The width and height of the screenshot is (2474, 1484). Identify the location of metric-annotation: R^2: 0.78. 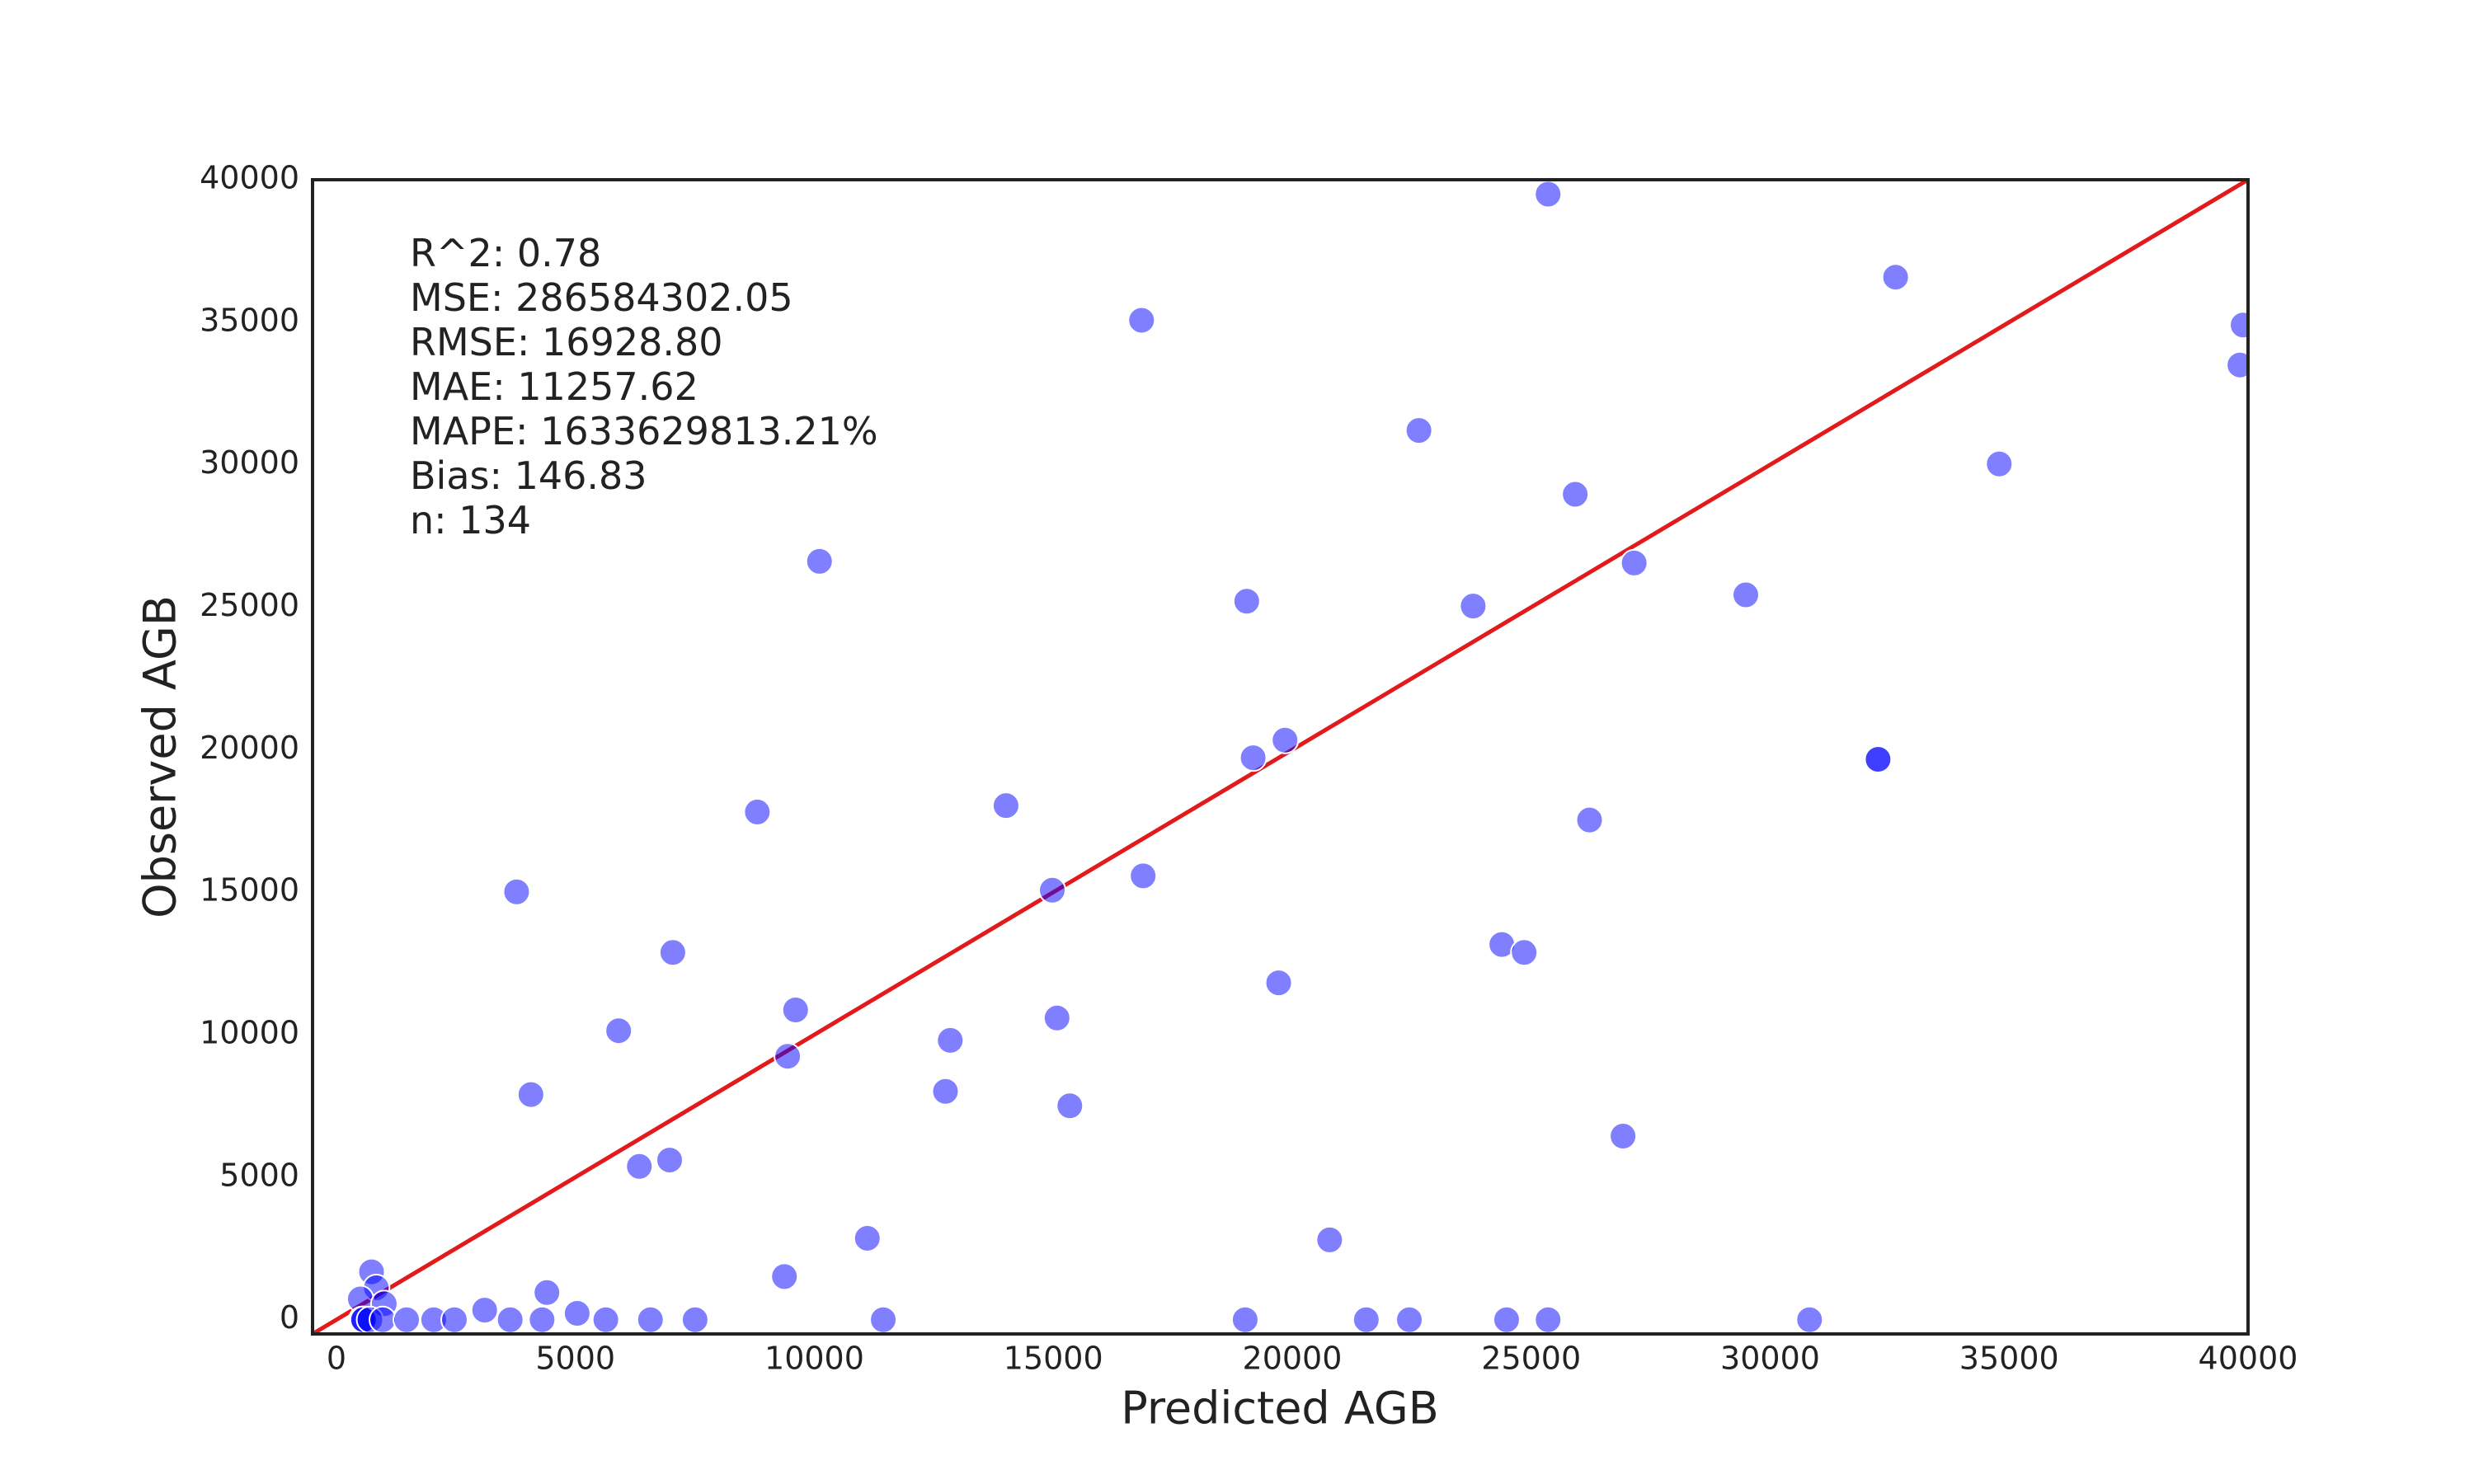
(505, 253).